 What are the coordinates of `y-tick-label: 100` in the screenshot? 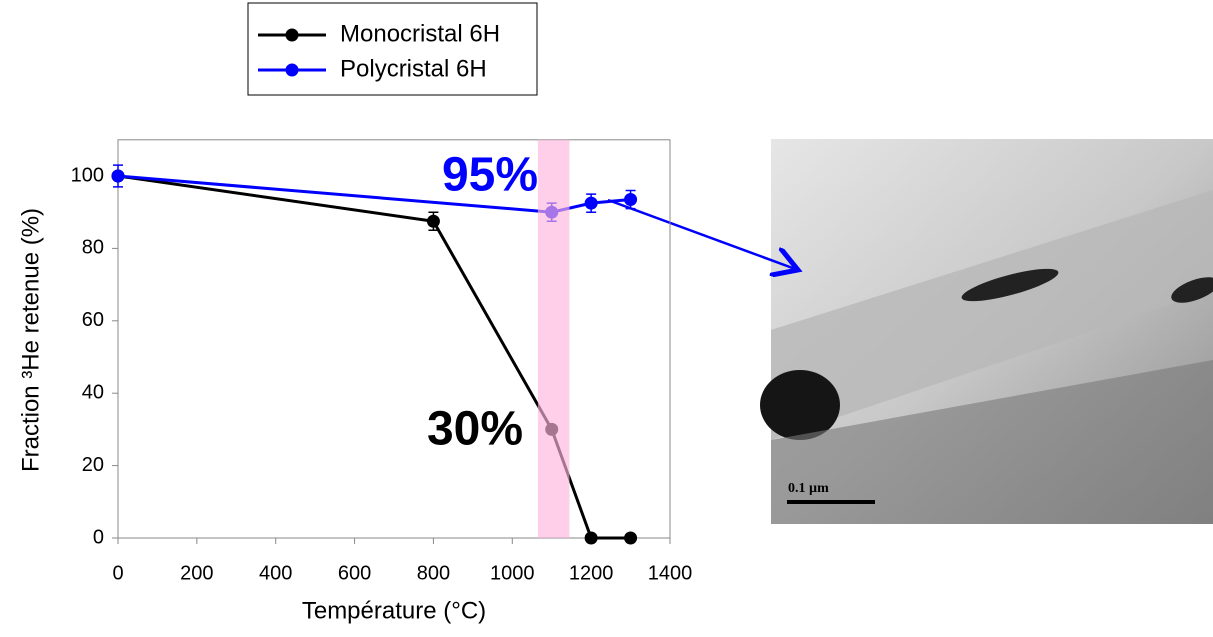 It's located at (87, 175).